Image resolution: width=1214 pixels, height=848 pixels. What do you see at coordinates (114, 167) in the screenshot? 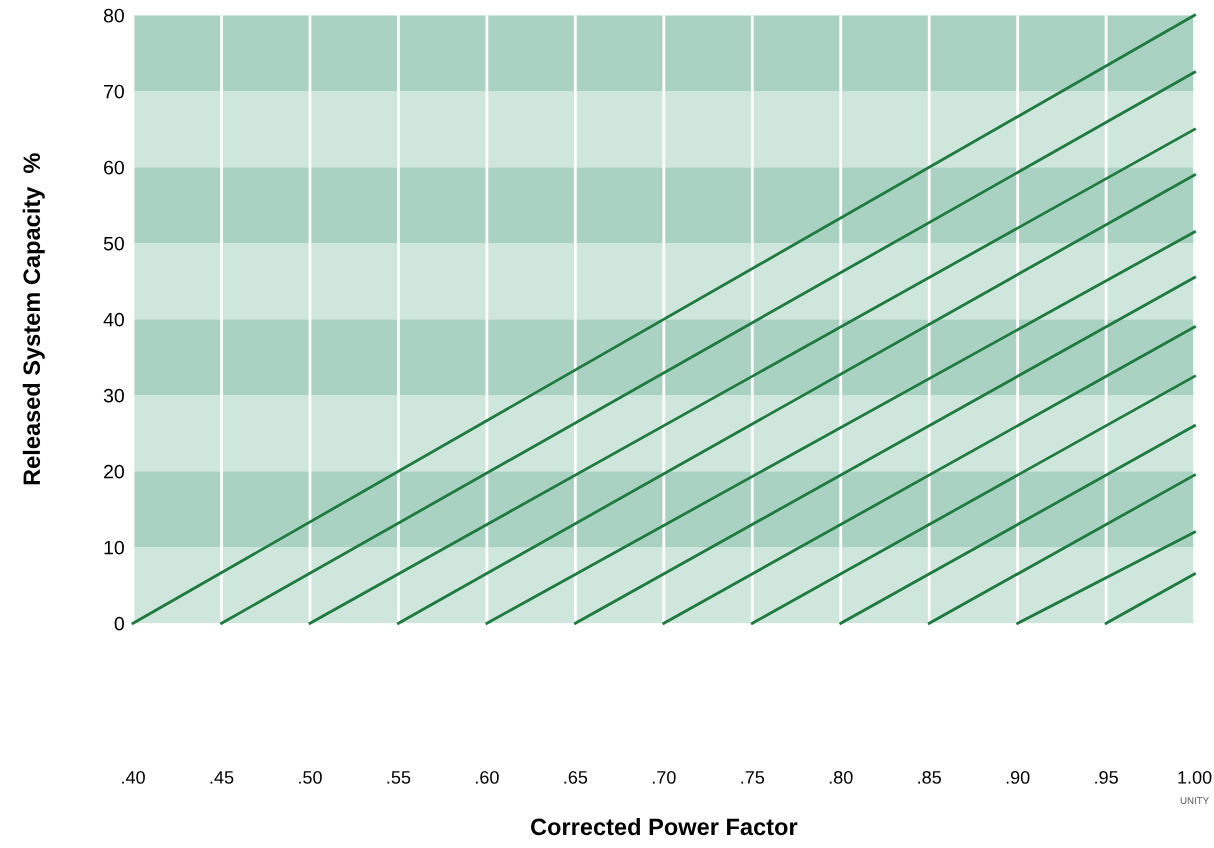
I see `y-tick-label: 60` at bounding box center [114, 167].